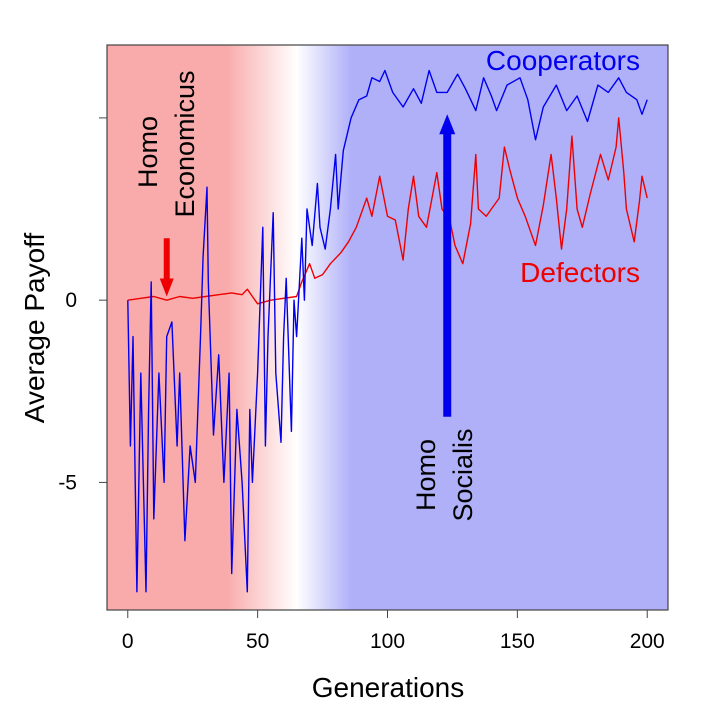  What do you see at coordinates (647, 641) in the screenshot?
I see `x-tick-label: 200` at bounding box center [647, 641].